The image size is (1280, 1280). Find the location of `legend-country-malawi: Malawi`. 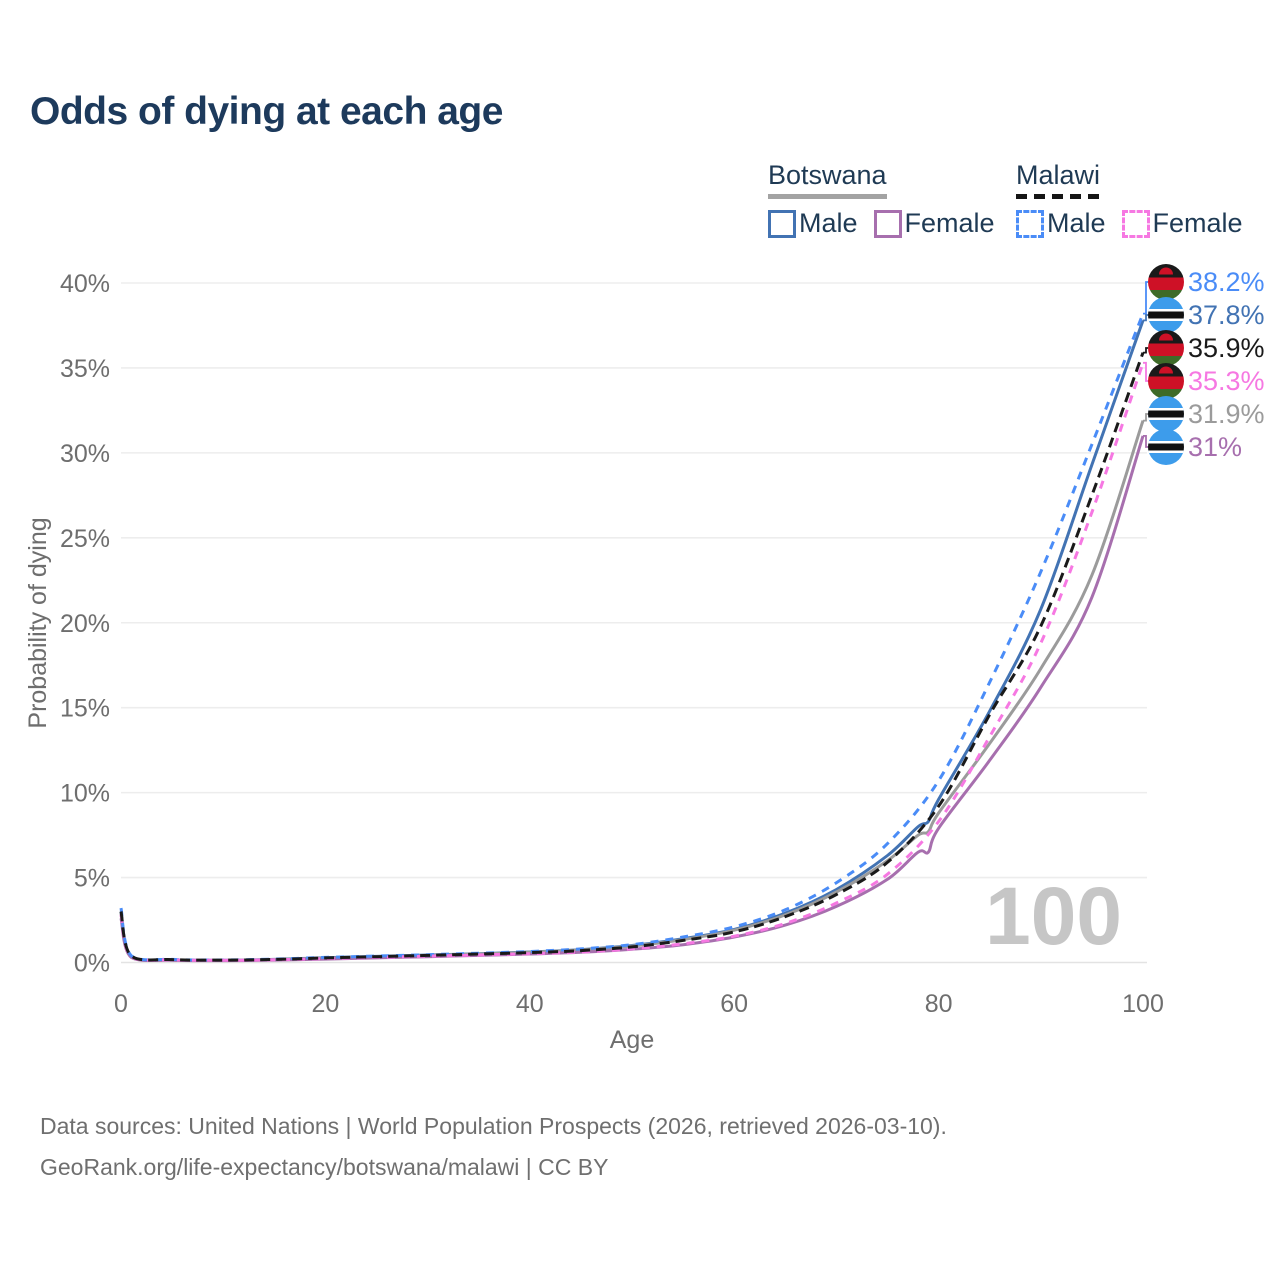

legend-country-malawi: Malawi is located at coordinates (1058, 179).